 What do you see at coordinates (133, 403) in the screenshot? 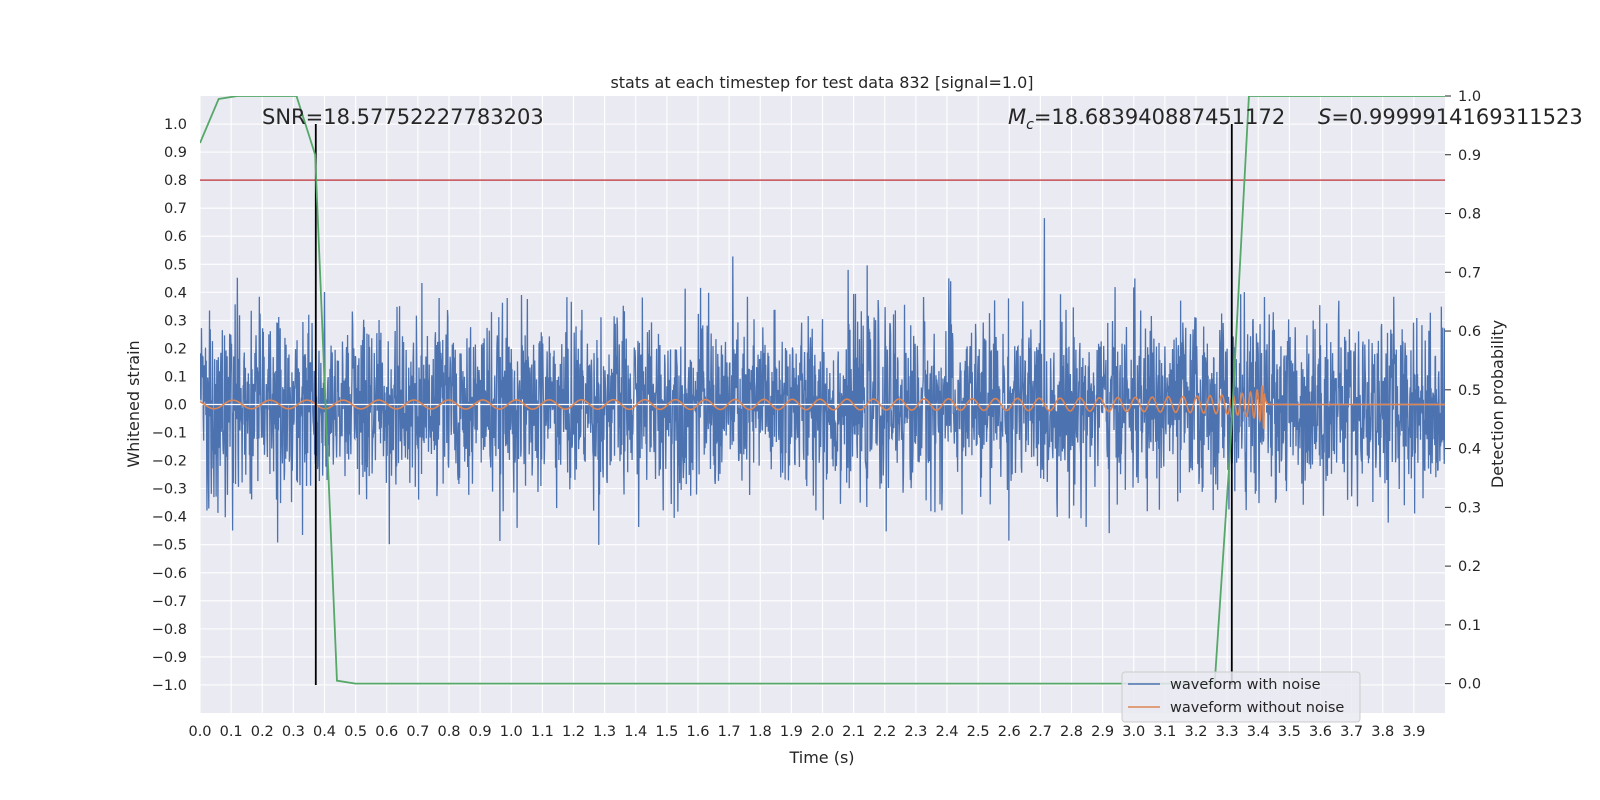
I see `y-axis-label: Whitened strain` at bounding box center [133, 403].